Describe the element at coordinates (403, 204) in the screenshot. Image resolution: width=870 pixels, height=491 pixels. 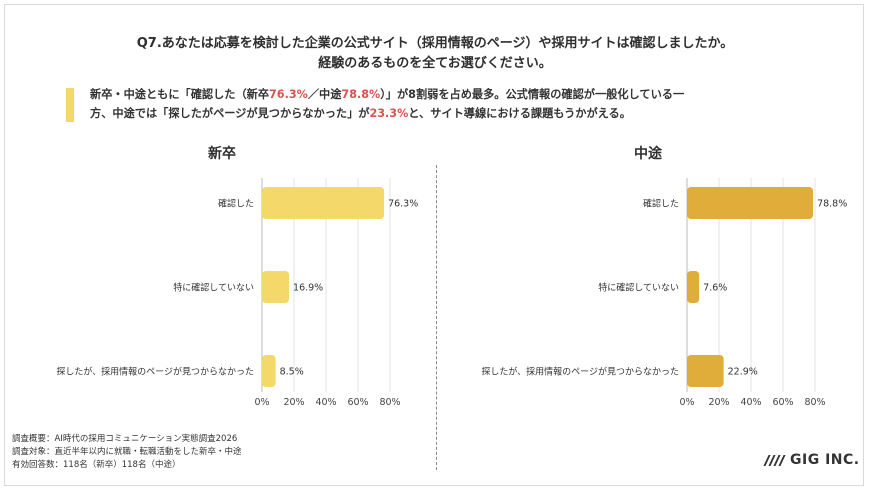
I see `data-label: 76.3%` at that location.